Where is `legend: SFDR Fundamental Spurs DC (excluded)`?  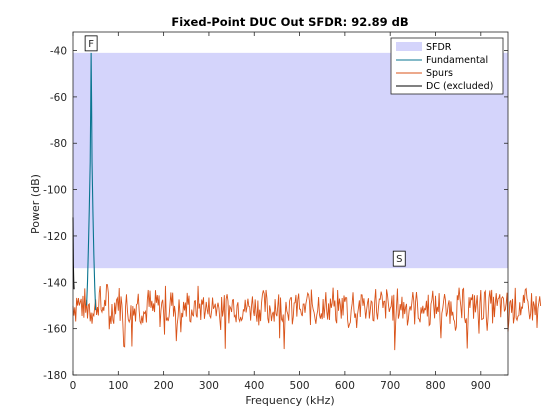
legend: SFDR Fundamental Spurs DC (excluded) is located at coordinates (447, 66).